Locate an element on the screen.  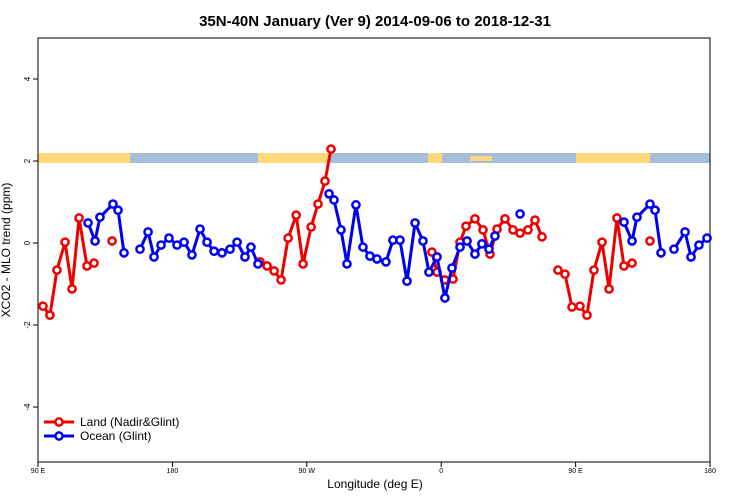
legend-marker is located at coordinates (59, 436).